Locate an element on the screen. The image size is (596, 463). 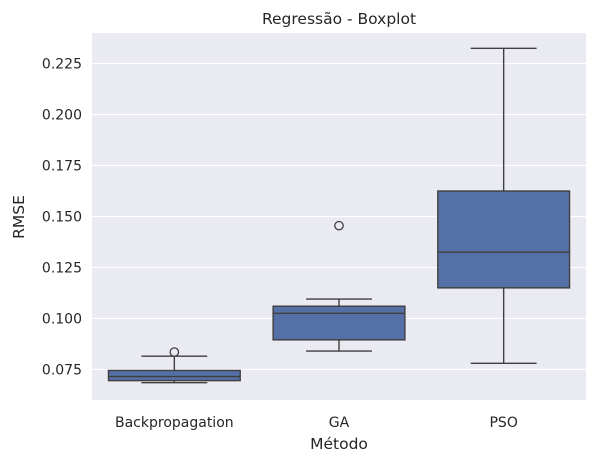
chart-title: Regressão - Boxplot is located at coordinates (339, 19).